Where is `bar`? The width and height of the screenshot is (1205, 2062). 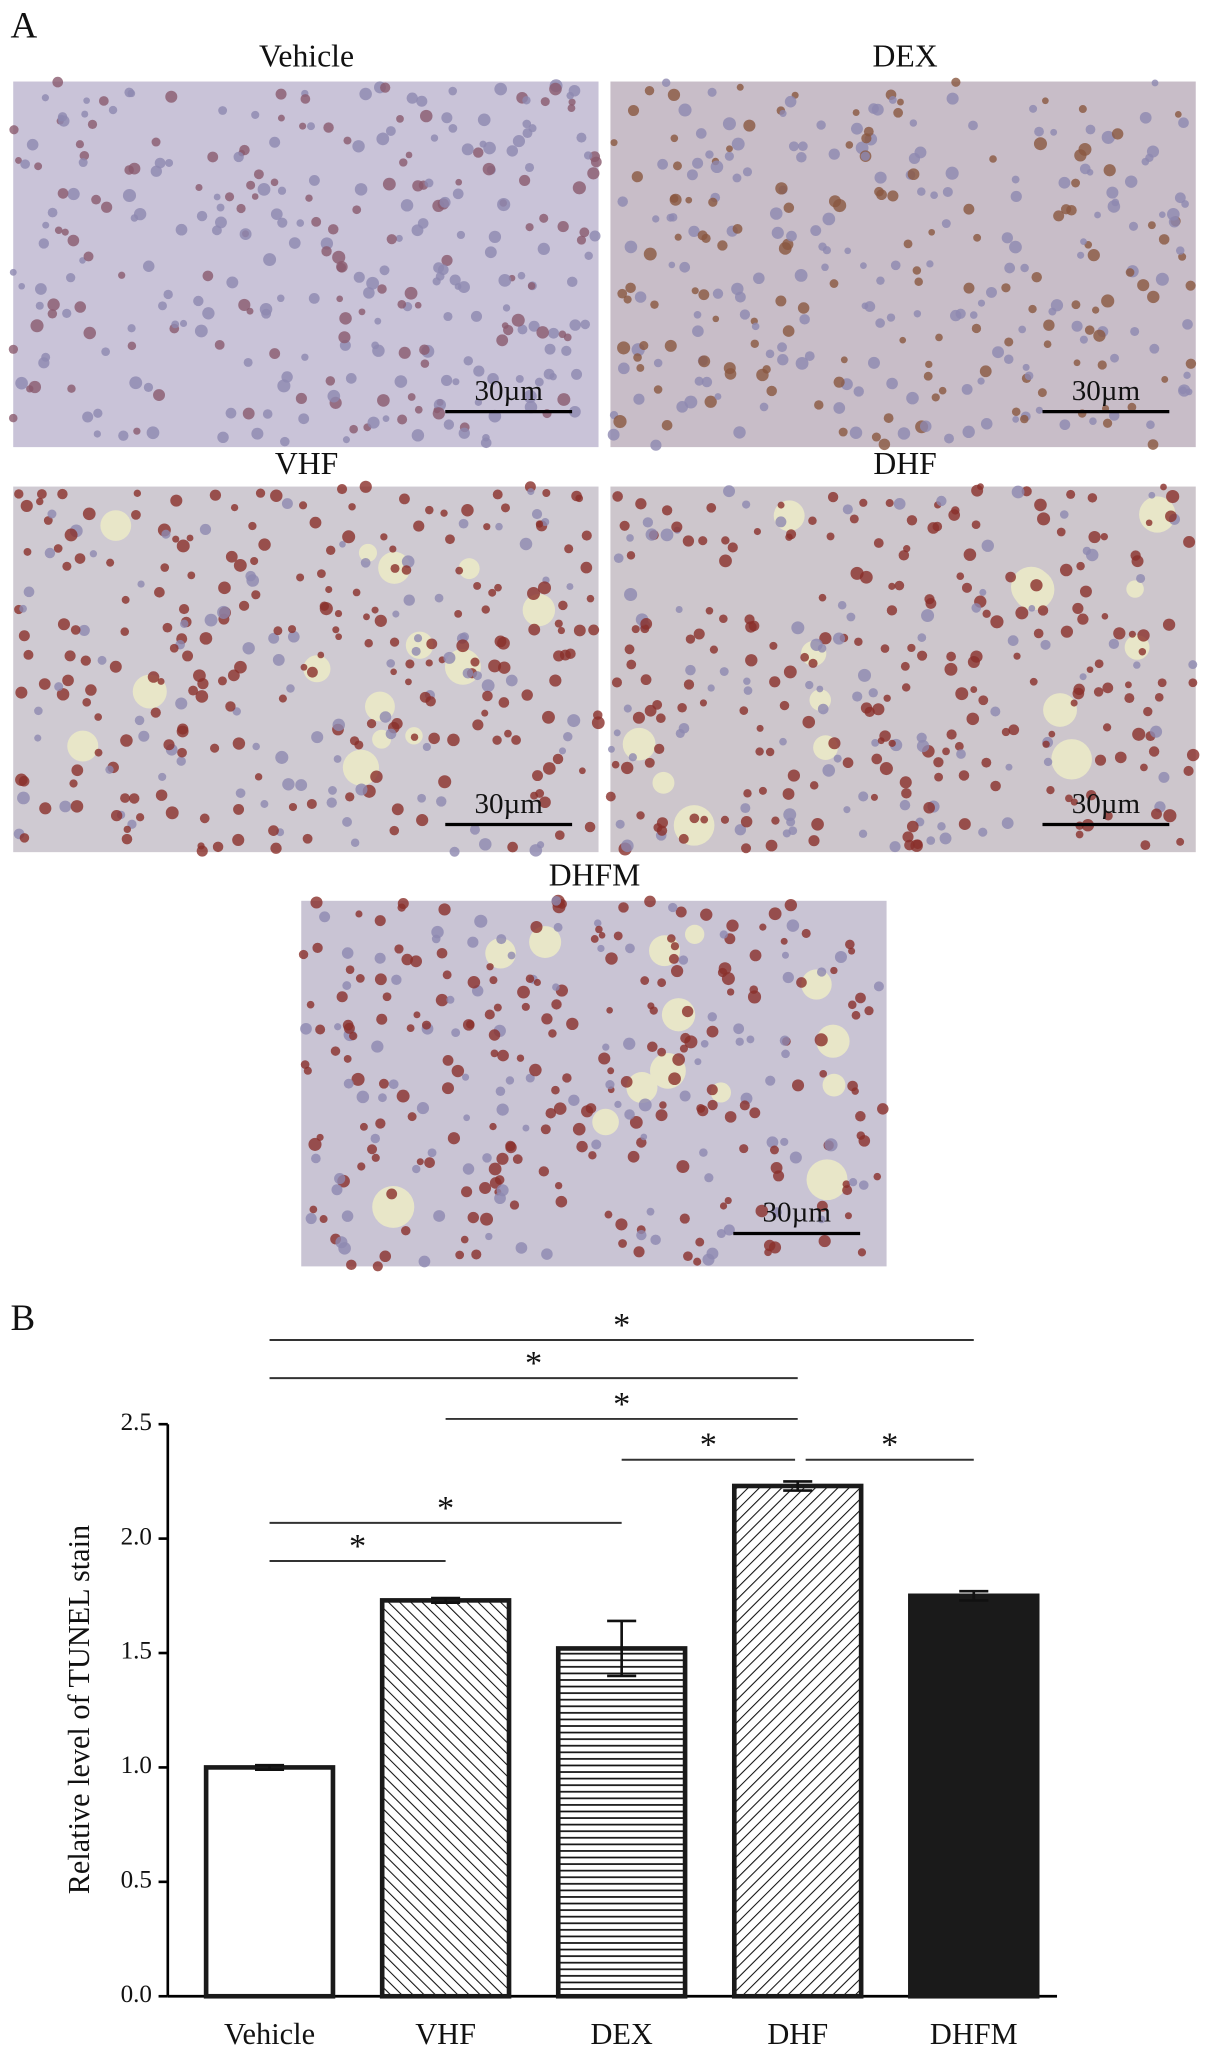 bar is located at coordinates (621, 1822).